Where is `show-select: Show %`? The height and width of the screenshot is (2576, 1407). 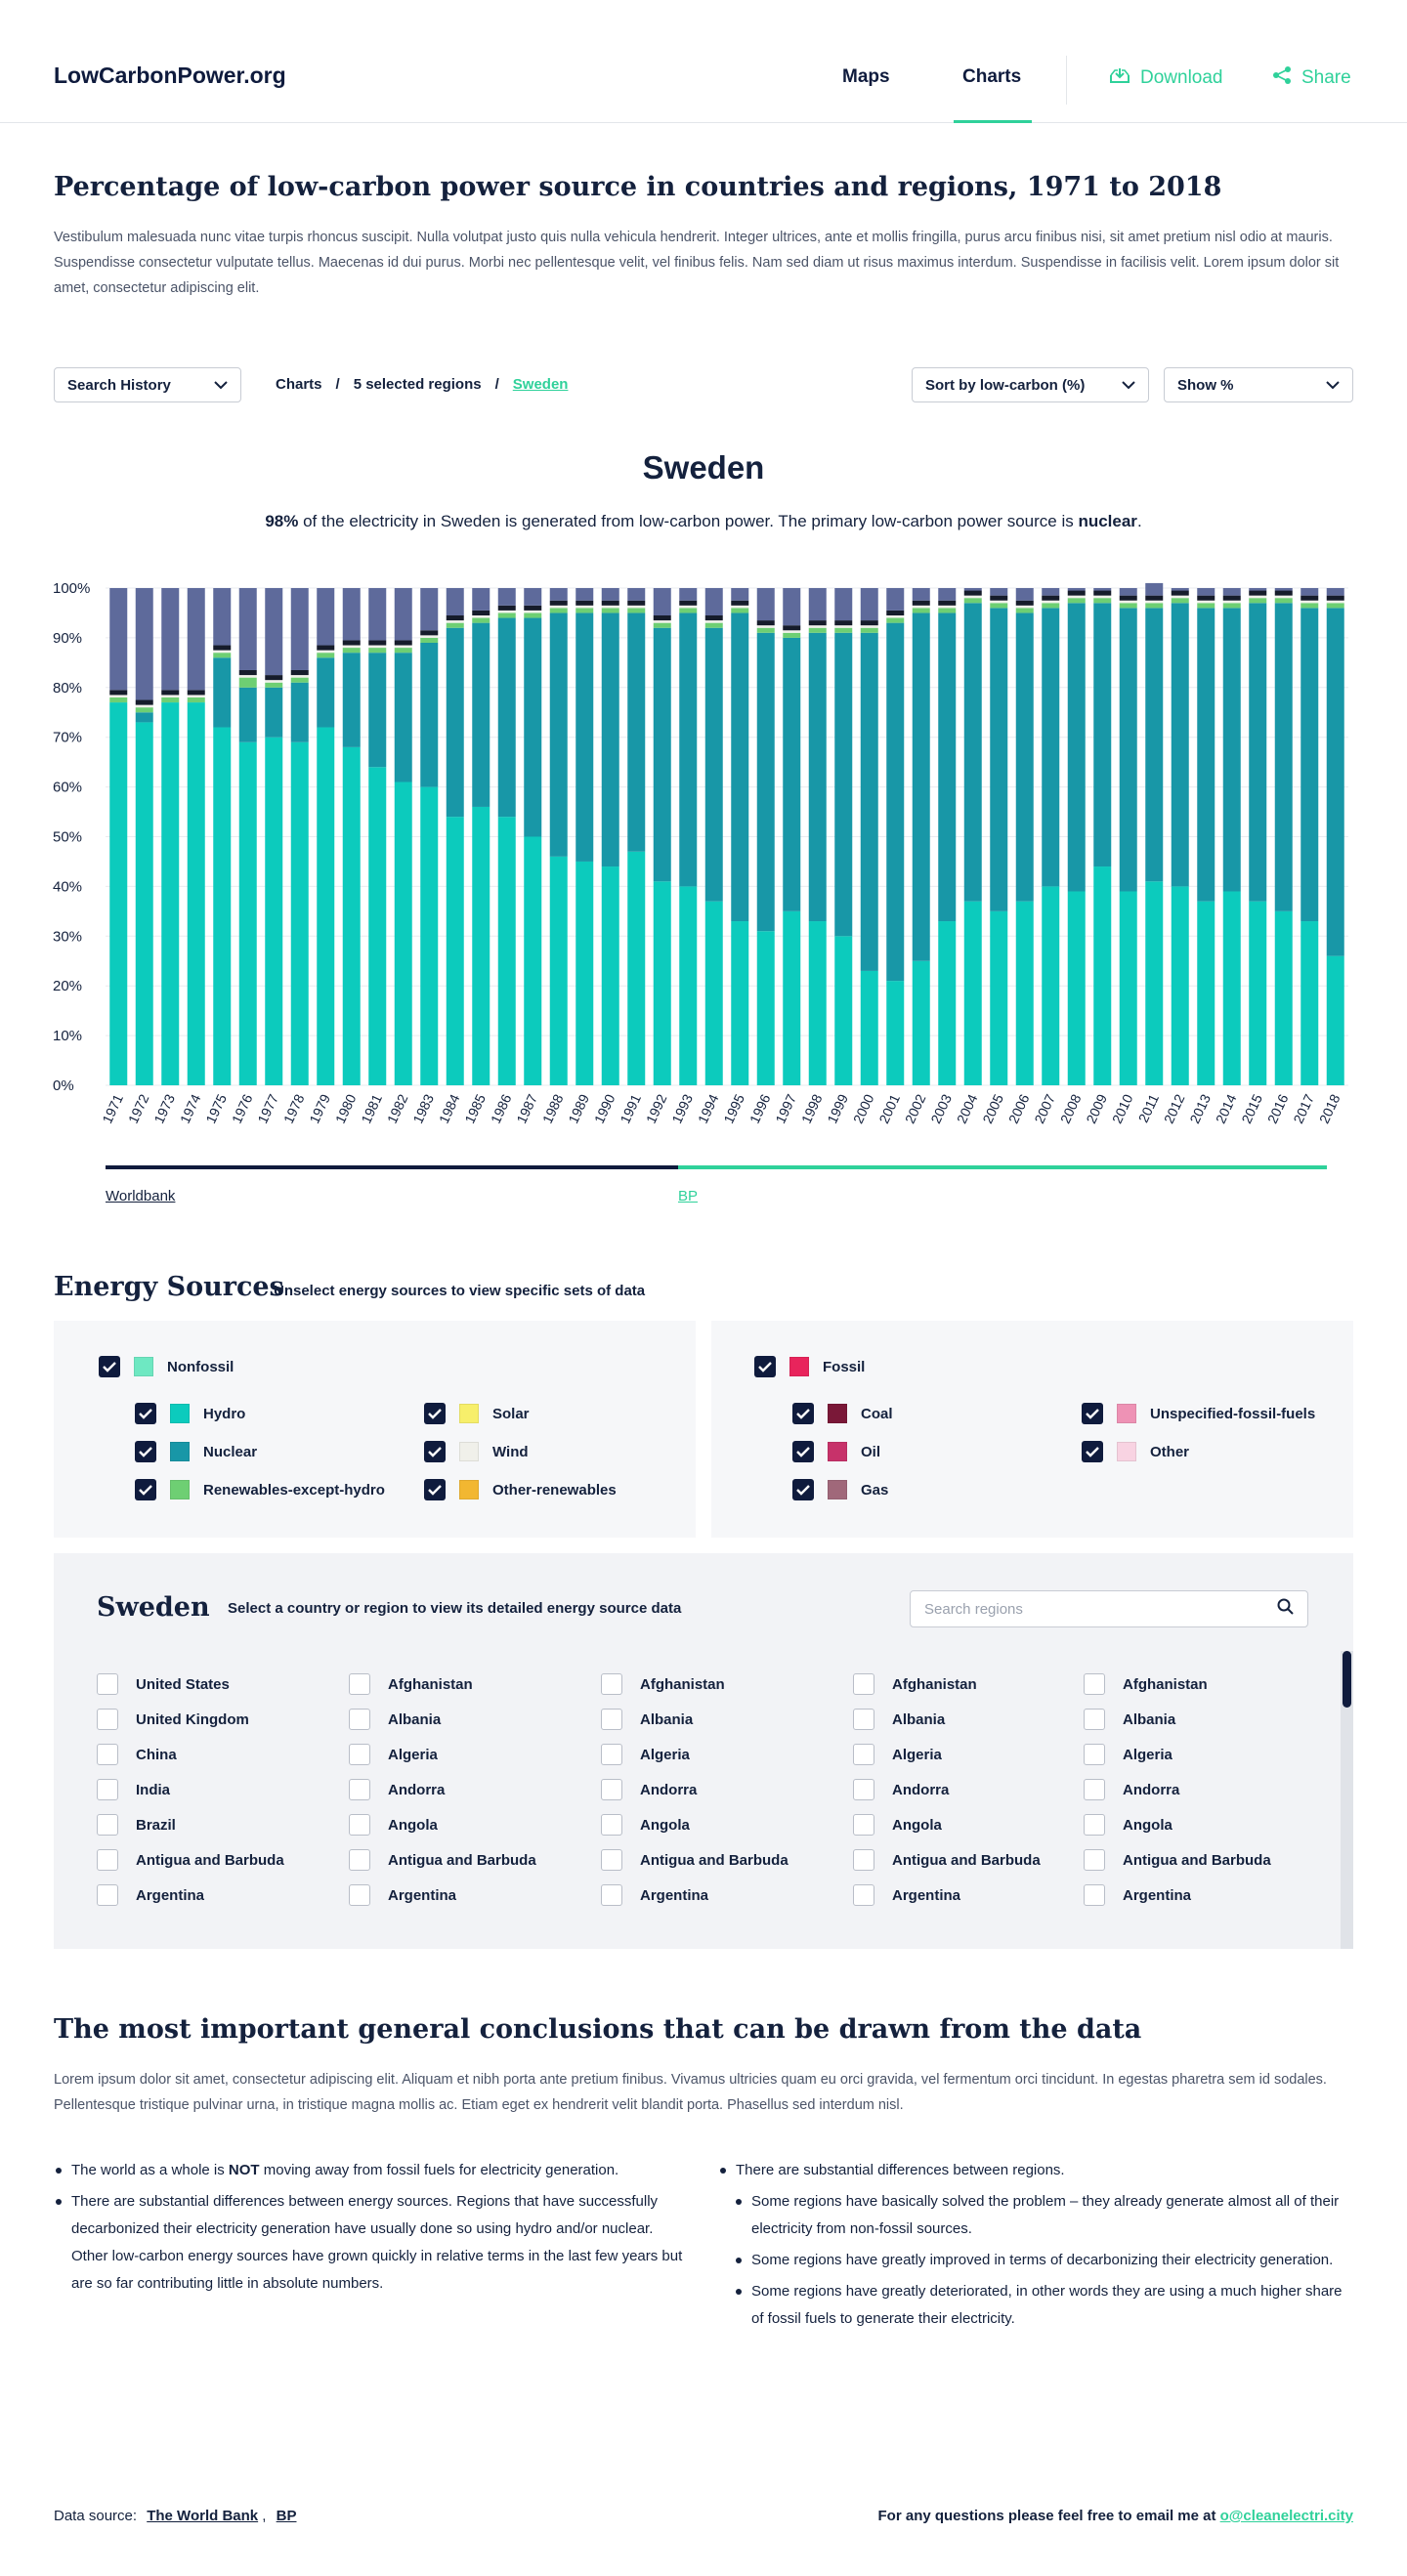 show-select: Show % is located at coordinates (1258, 384).